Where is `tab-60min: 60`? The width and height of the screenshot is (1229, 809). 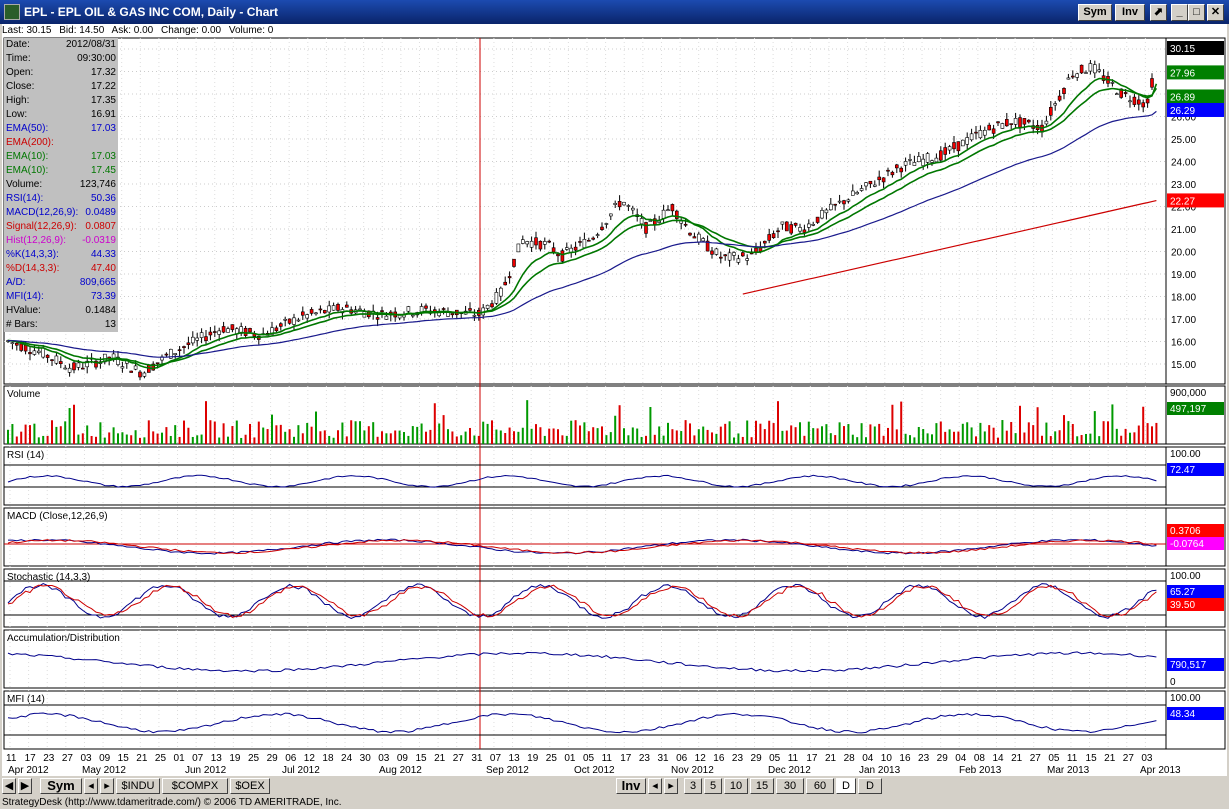 tab-60min: 60 is located at coordinates (820, 786).